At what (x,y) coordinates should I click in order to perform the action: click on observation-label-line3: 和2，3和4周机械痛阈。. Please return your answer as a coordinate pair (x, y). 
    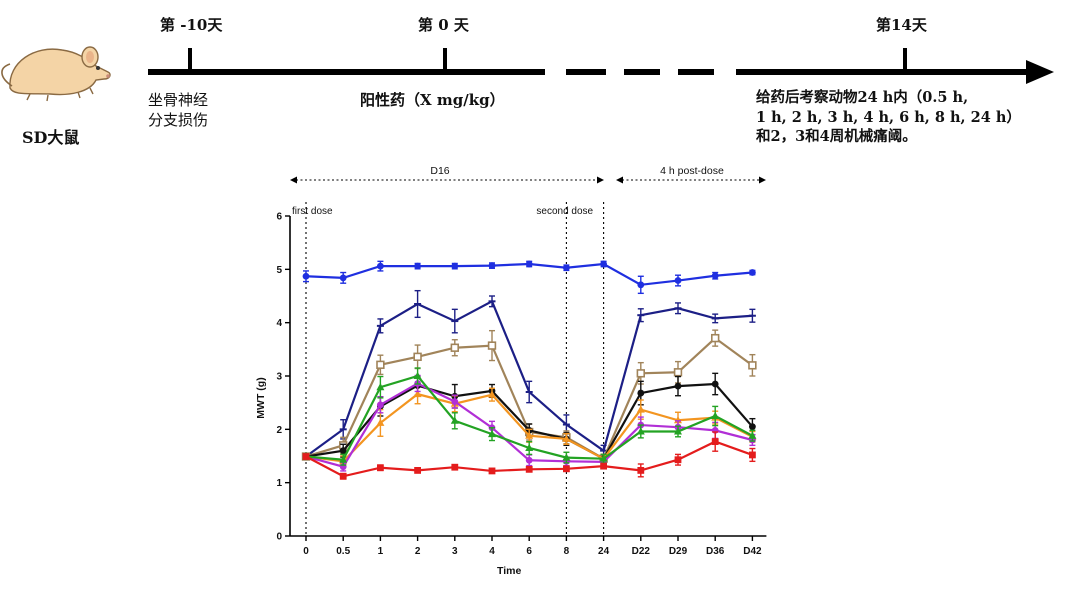
    Looking at the image, I should click on (836, 137).